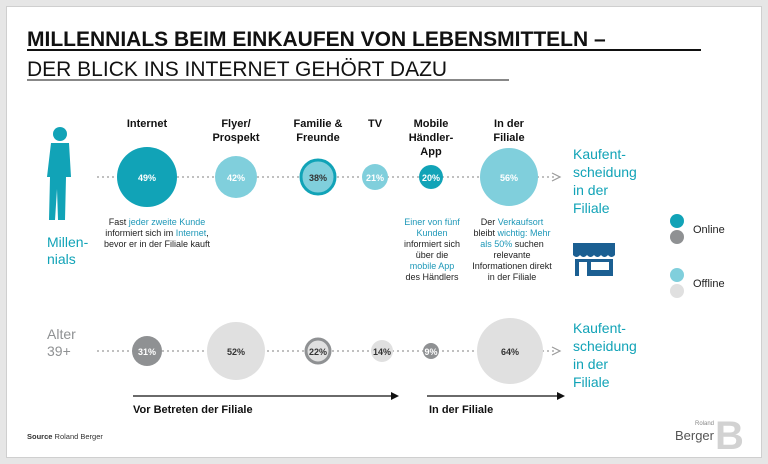  I want to click on bubble-millennials-flyer, so click(236, 177).